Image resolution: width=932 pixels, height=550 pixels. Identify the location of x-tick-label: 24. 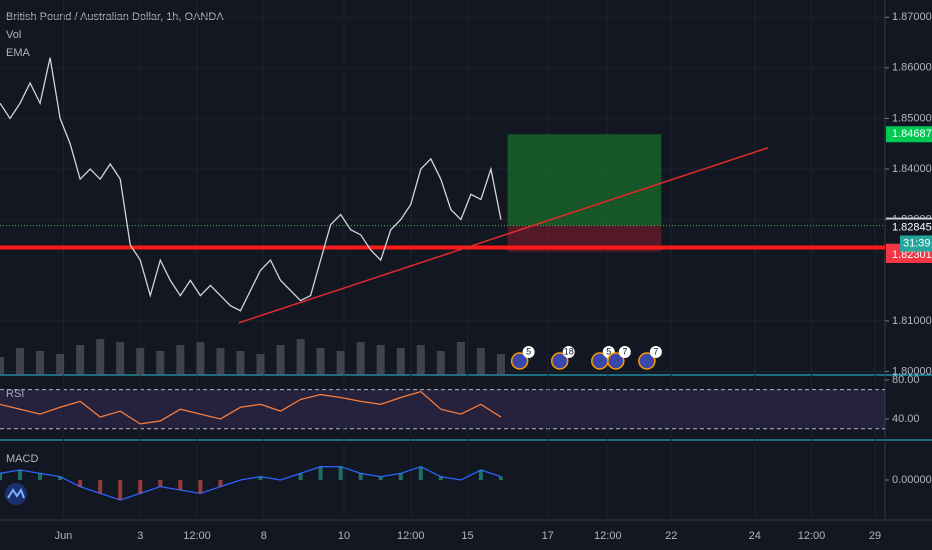
(755, 536).